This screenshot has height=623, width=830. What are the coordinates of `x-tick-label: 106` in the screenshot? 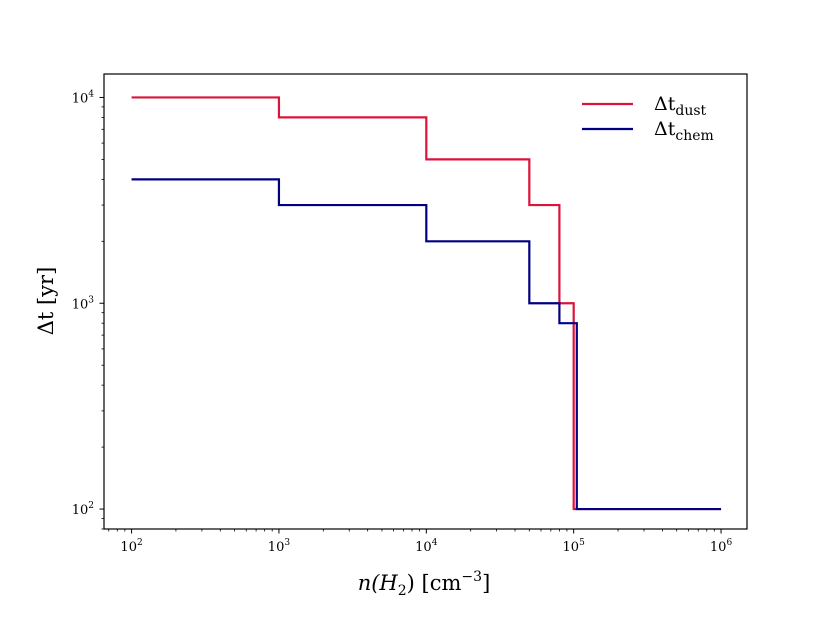 It's located at (721, 546).